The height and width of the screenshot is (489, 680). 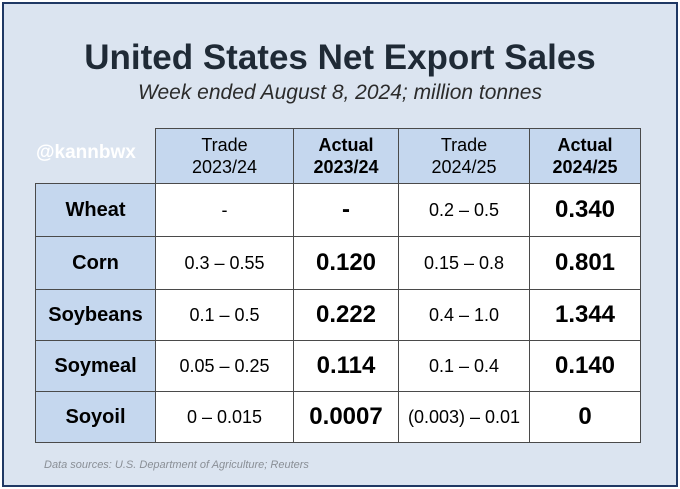 I want to click on chart-title: United States Net Export Sales, so click(x=340, y=57).